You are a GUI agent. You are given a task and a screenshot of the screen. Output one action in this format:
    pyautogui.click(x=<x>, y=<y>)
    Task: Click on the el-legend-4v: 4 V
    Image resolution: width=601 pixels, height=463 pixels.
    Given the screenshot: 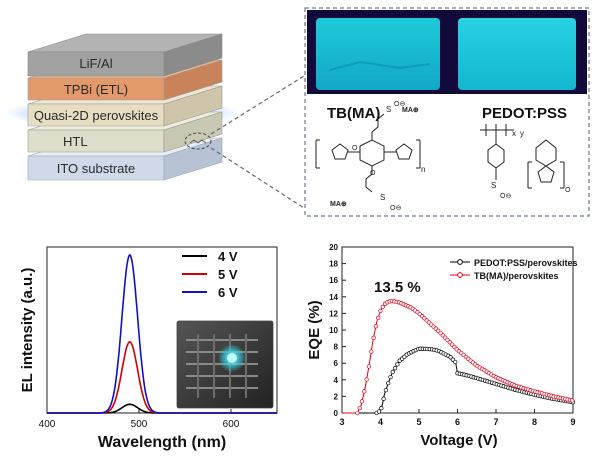 What is the action you would take?
    pyautogui.click(x=228, y=256)
    